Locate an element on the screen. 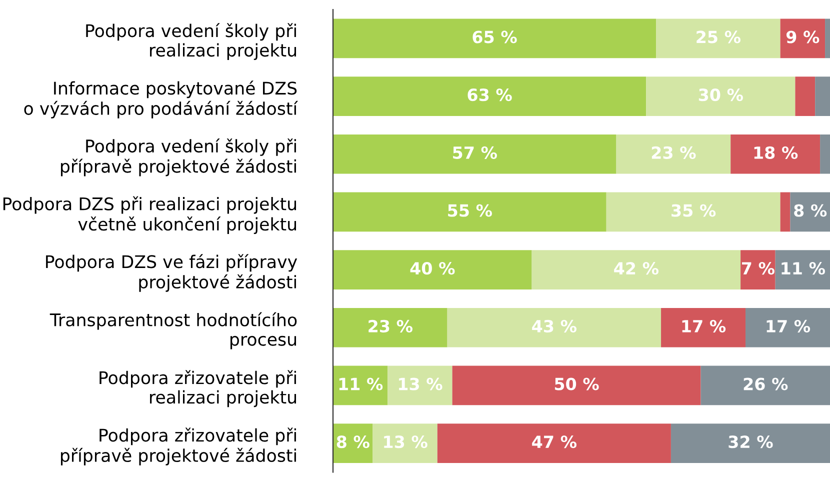 The image size is (830, 477). data-label: 42 % is located at coordinates (636, 268).